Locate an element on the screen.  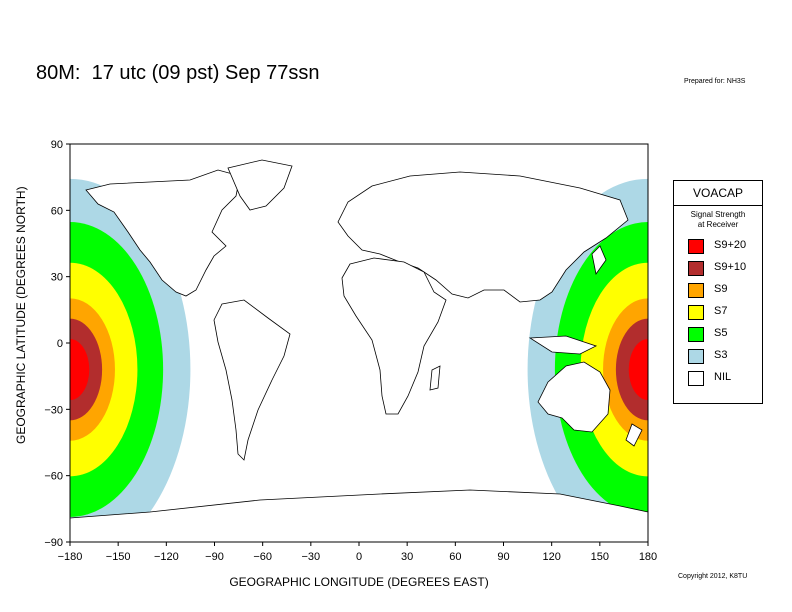
legend-rows: S9+20 S9+10 S9 S7 S5 S3 NIL is located at coordinates (718, 313).